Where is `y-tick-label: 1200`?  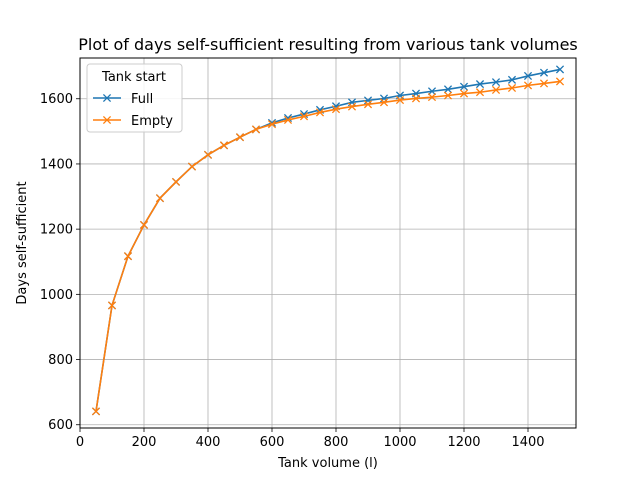 y-tick-label: 1200 is located at coordinates (56, 230).